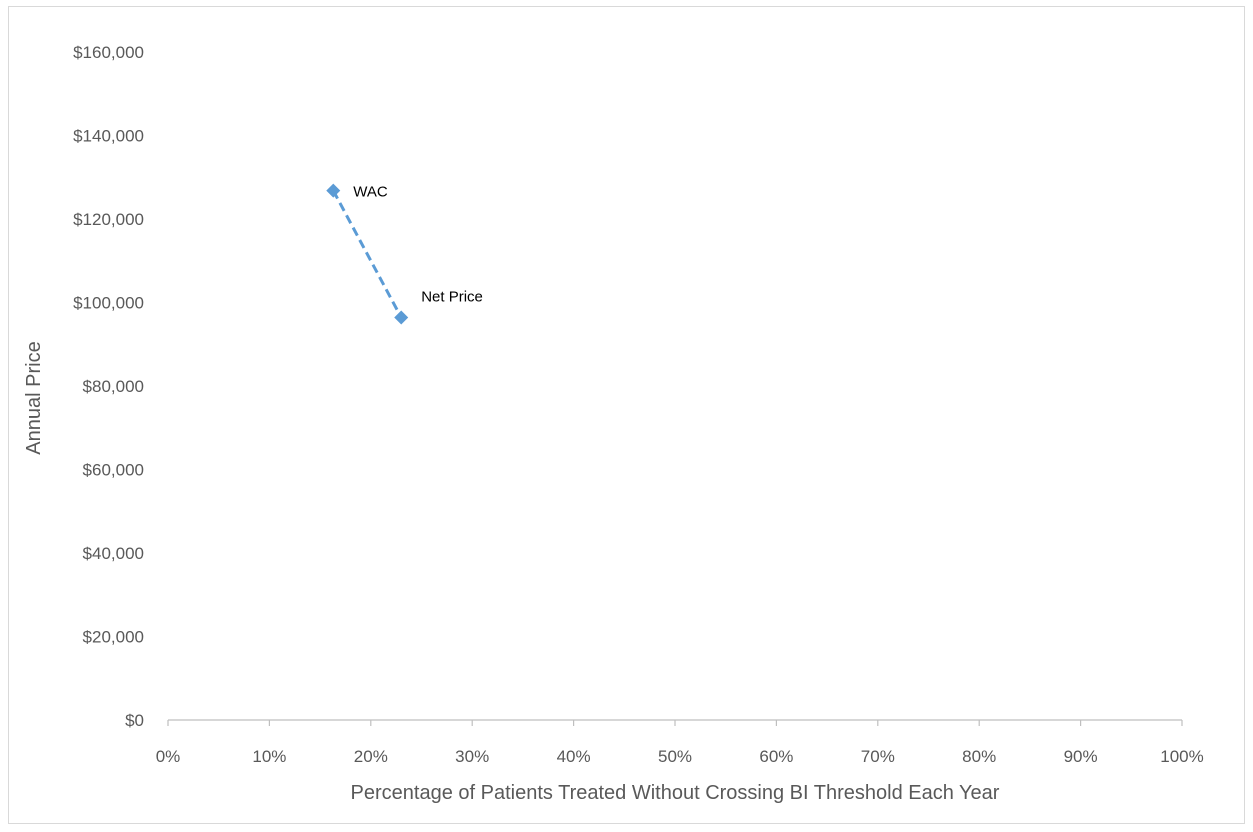 The image size is (1253, 832). I want to click on data-point-label: WAC, so click(370, 192).